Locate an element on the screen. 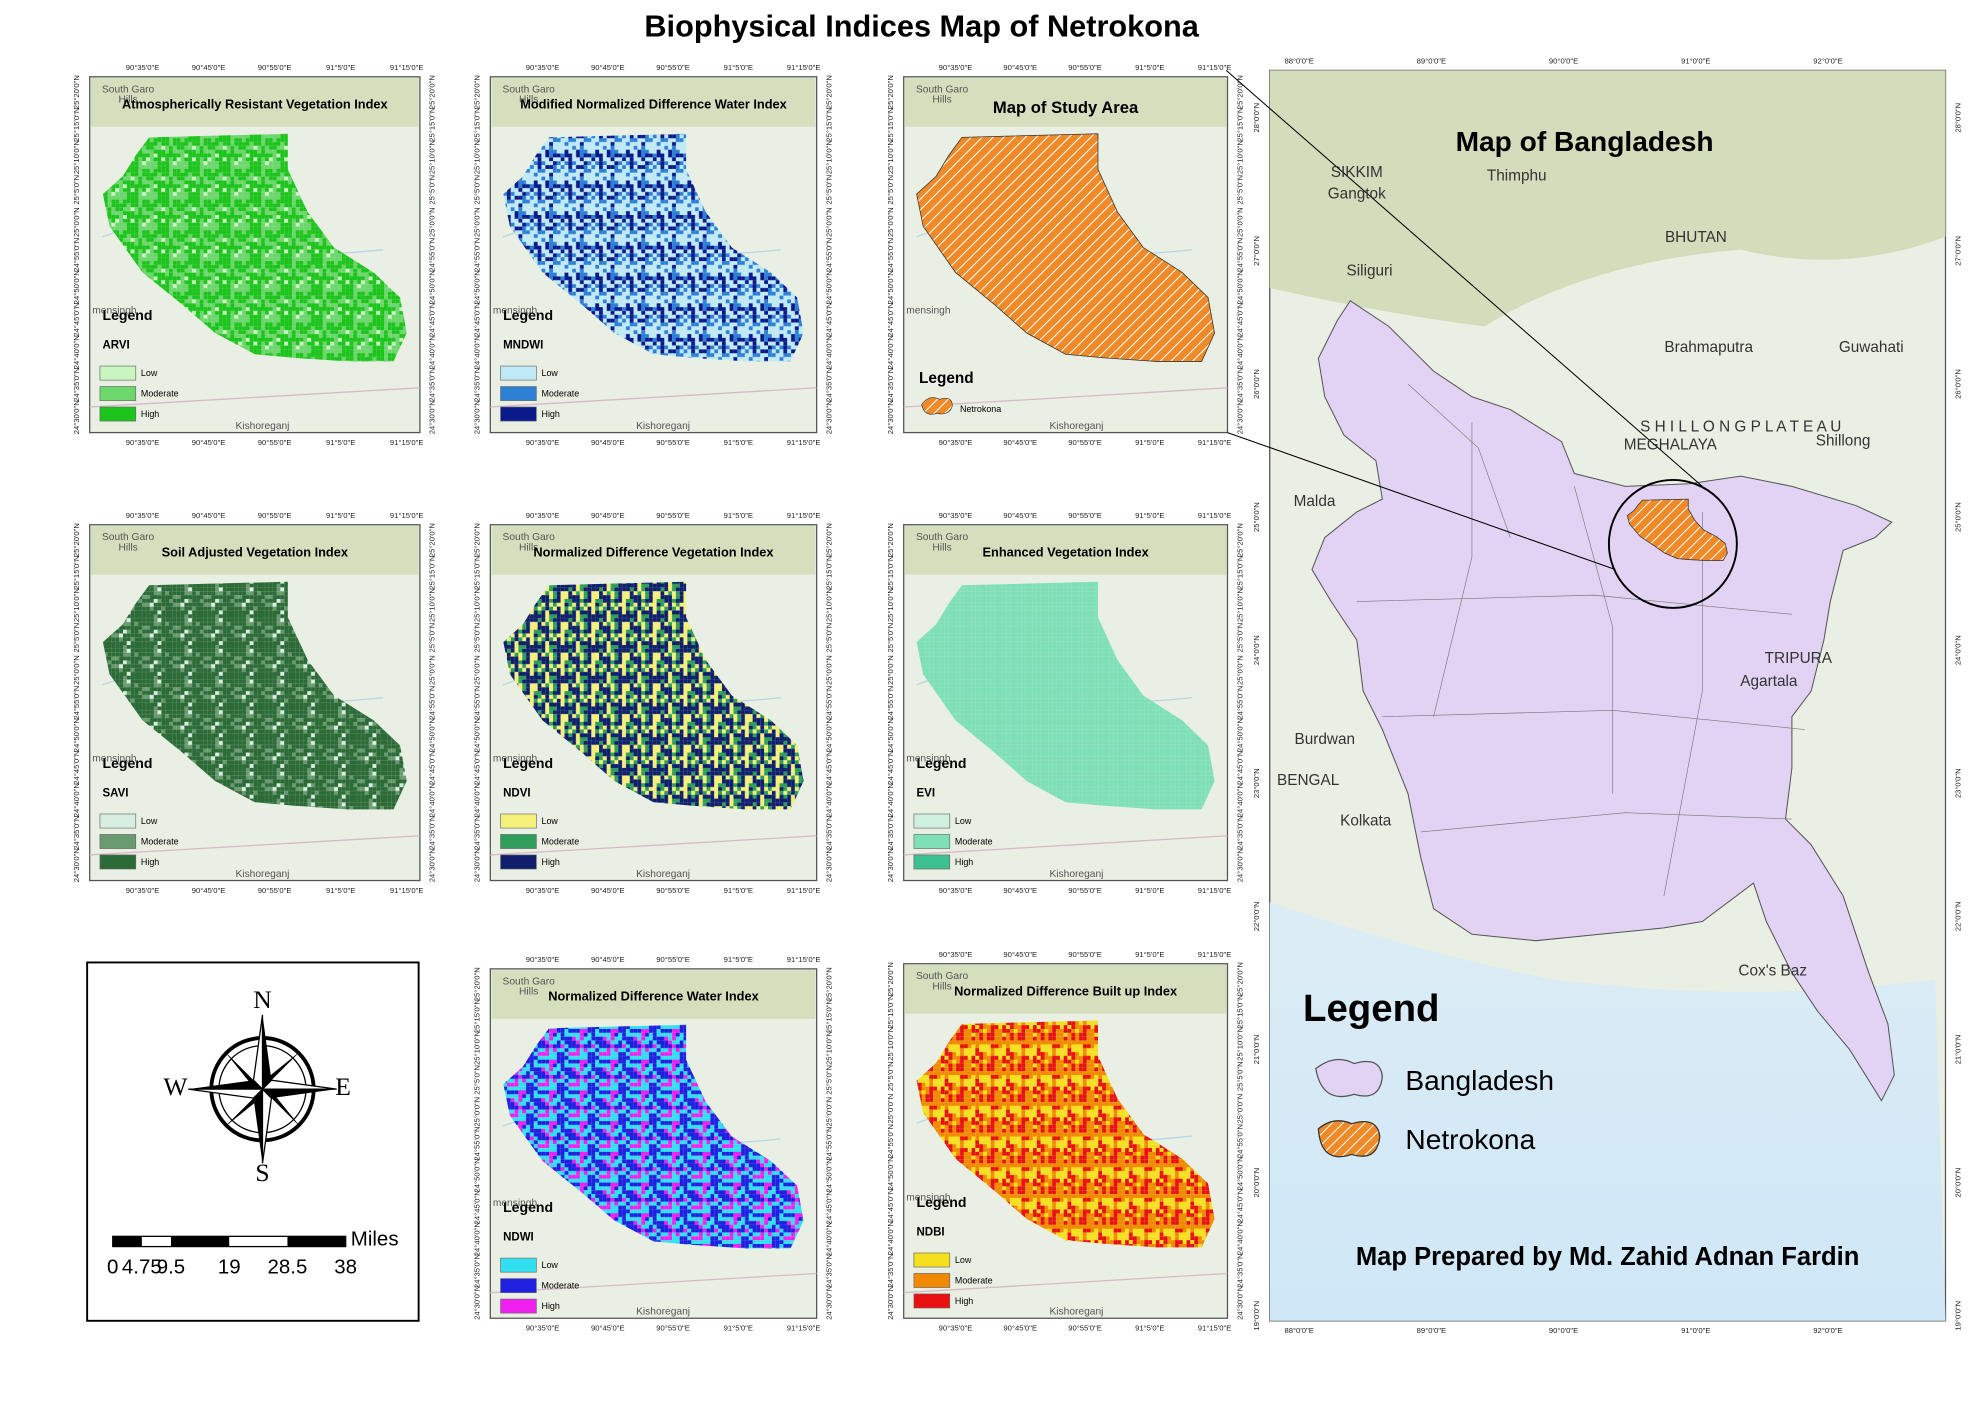 The width and height of the screenshot is (1984, 1404). compass-rose is located at coordinates (262, 1089).